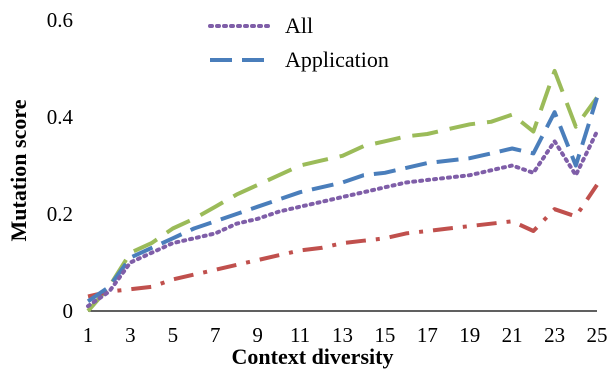 The width and height of the screenshot is (610, 378). What do you see at coordinates (427, 335) in the screenshot?
I see `x-tick-label: 17` at bounding box center [427, 335].